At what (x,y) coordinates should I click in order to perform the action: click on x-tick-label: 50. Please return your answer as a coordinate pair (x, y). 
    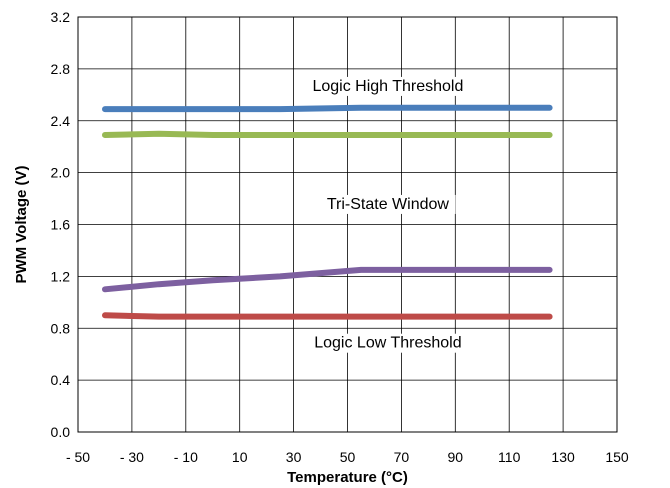
    Looking at the image, I should click on (348, 457).